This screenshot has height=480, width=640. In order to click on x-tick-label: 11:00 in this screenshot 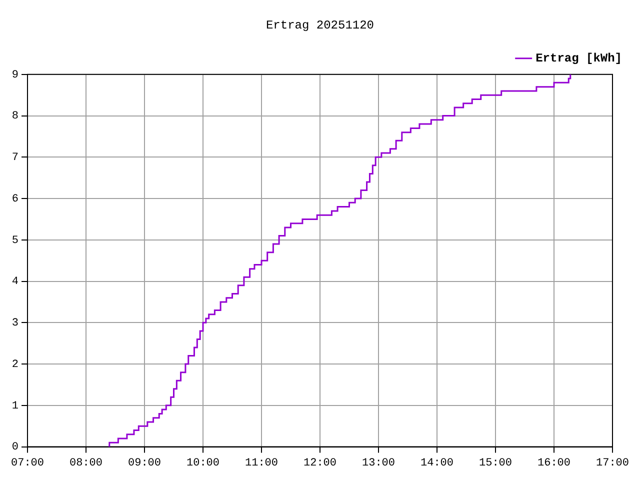, I will do `click(261, 463)`.